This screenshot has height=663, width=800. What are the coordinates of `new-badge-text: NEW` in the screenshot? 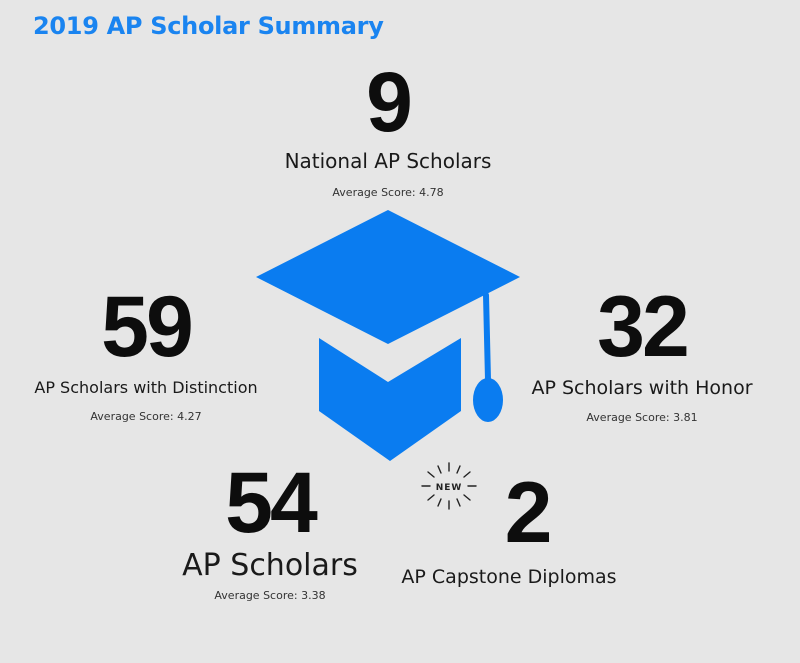 It's located at (449, 488).